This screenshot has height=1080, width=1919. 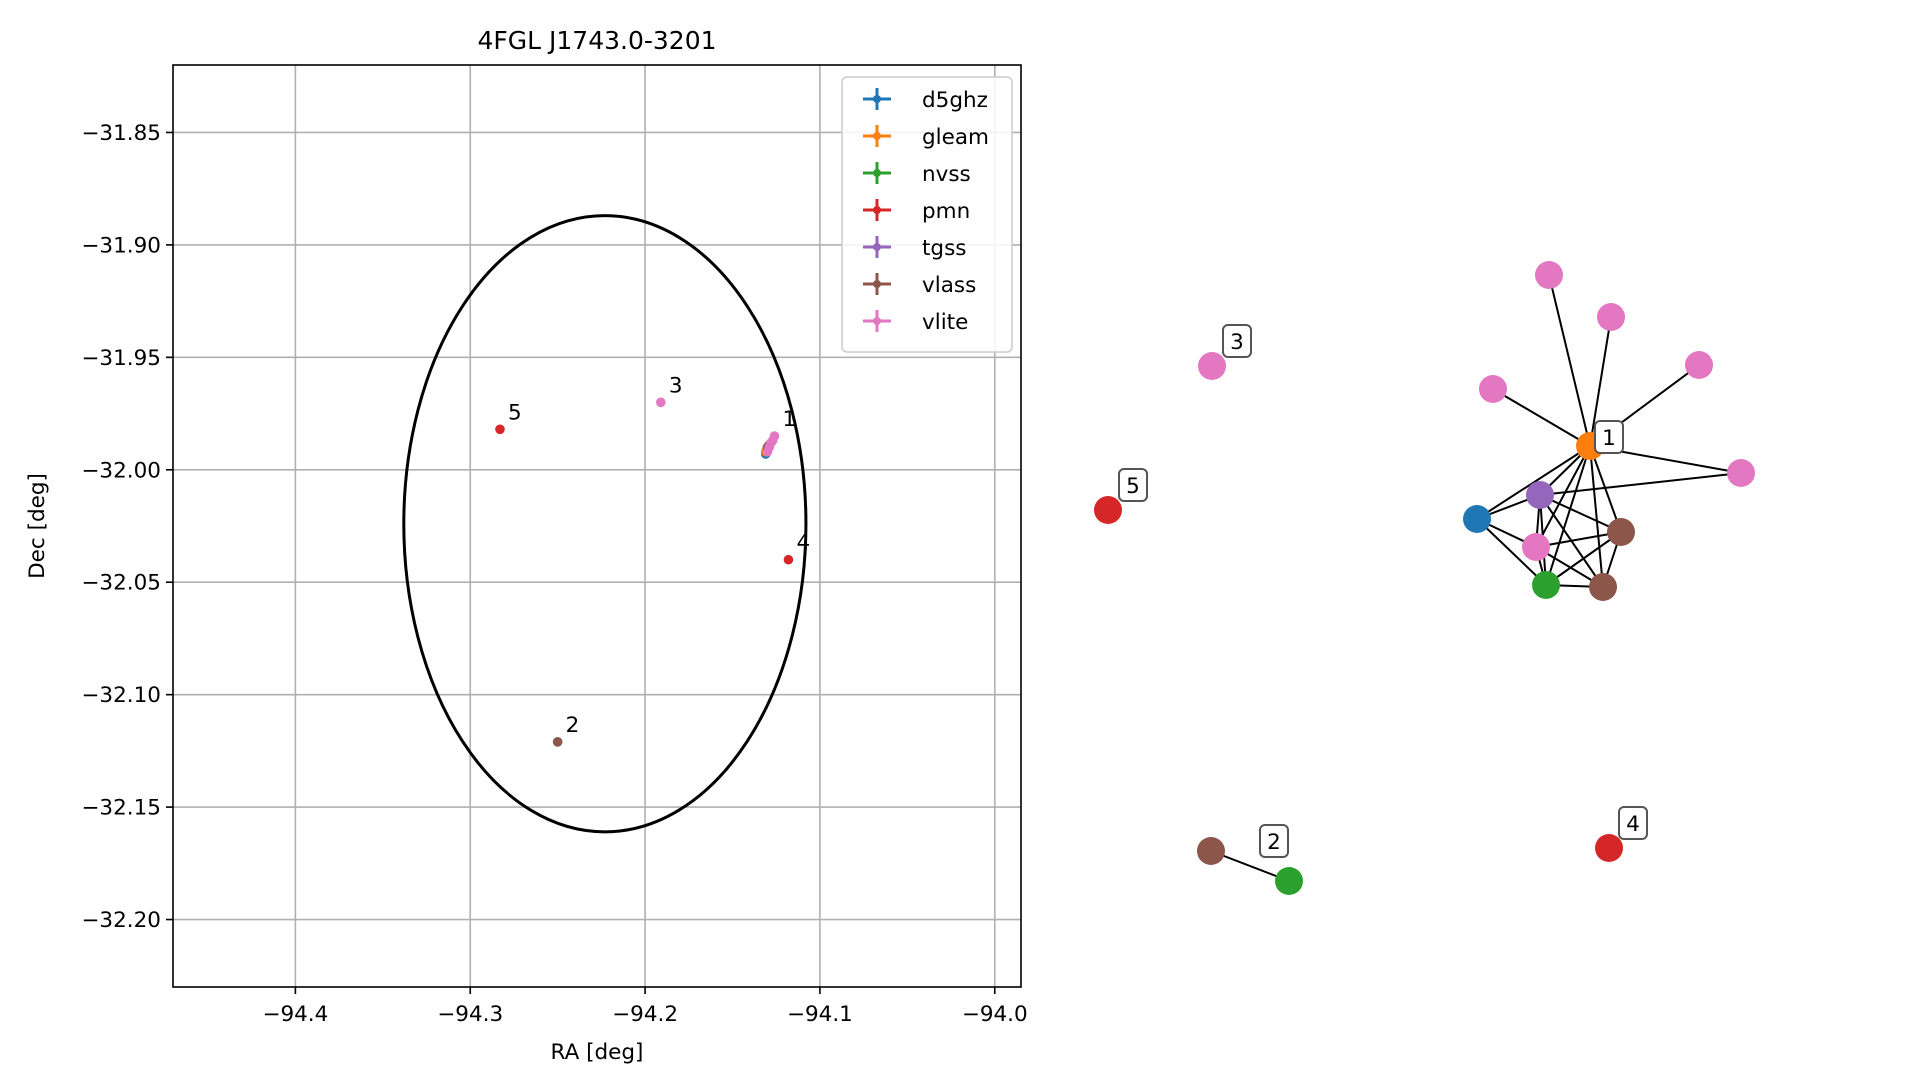 I want to click on network-node-tgss, so click(x=1540, y=495).